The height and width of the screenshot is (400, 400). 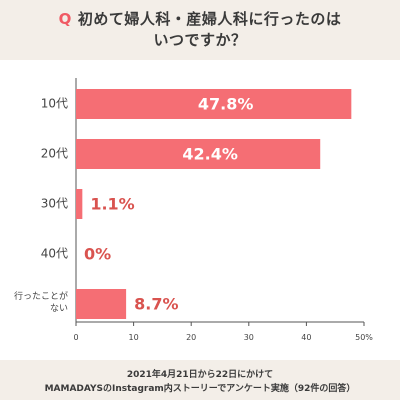 What do you see at coordinates (156, 304) in the screenshot?
I see `value-label: 8.7%` at bounding box center [156, 304].